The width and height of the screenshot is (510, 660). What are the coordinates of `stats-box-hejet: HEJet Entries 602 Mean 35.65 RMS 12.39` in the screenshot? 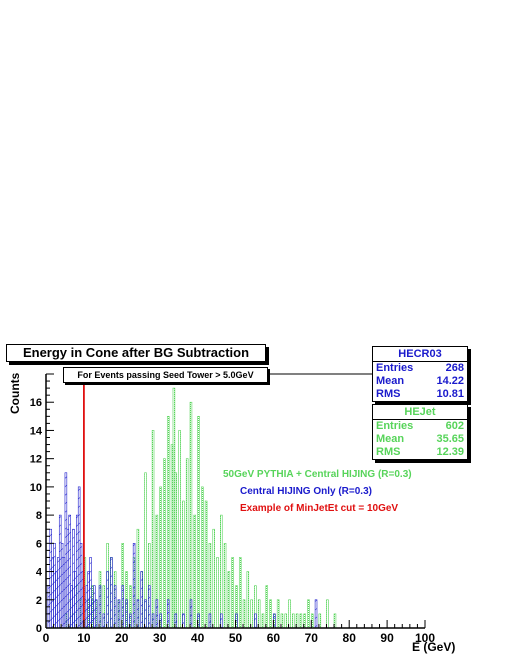 It's located at (420, 432).